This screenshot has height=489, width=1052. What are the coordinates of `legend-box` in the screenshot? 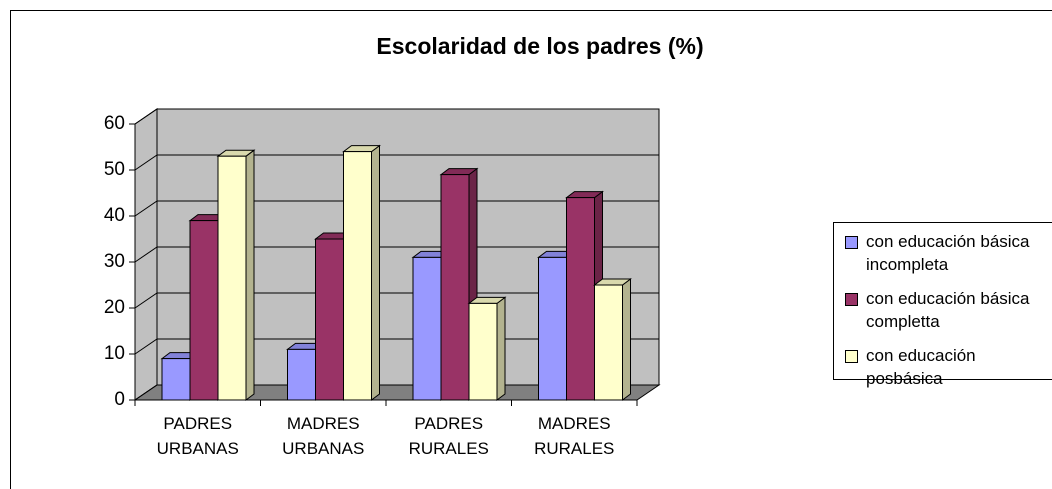 It's located at (942, 301).